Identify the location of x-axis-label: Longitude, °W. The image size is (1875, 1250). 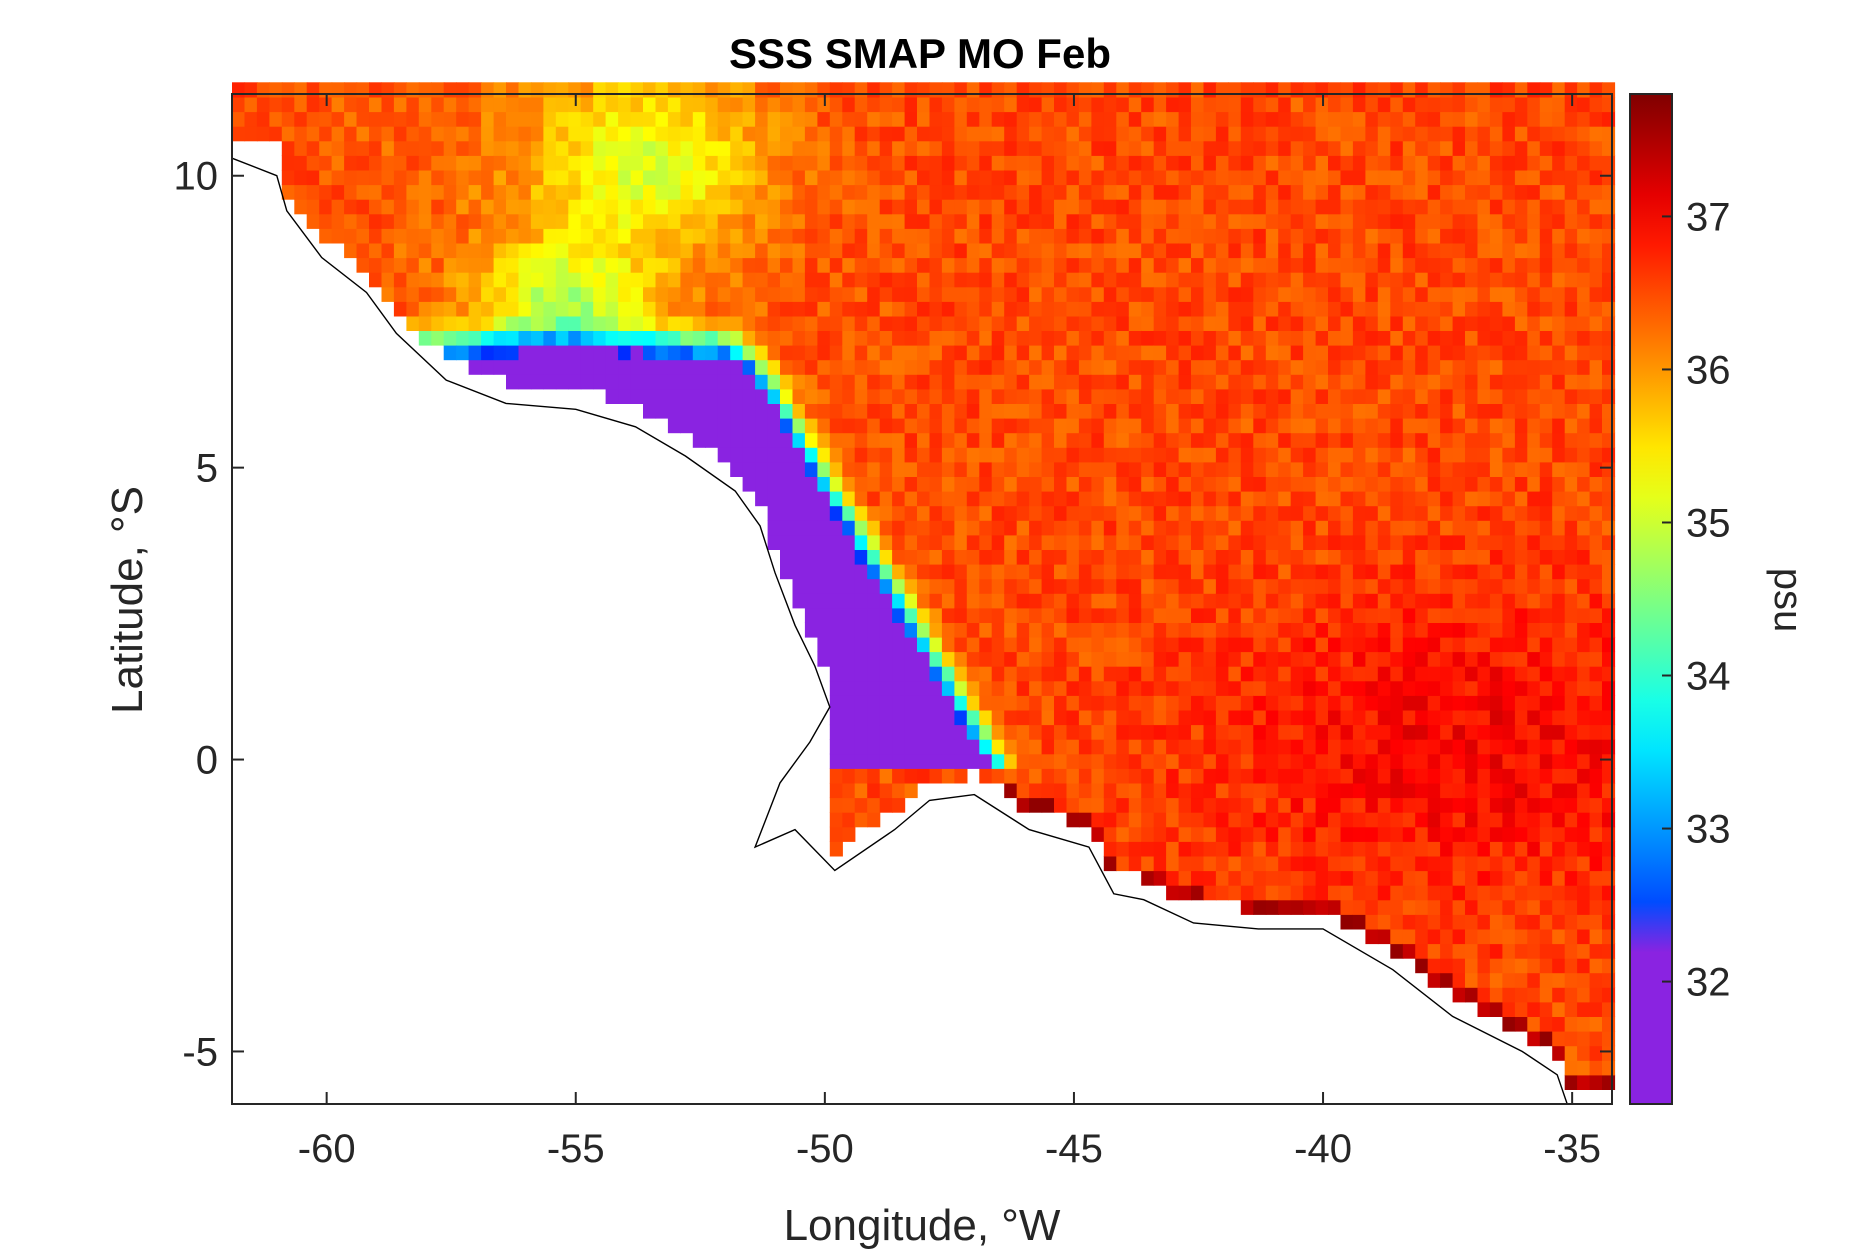
(922, 1225).